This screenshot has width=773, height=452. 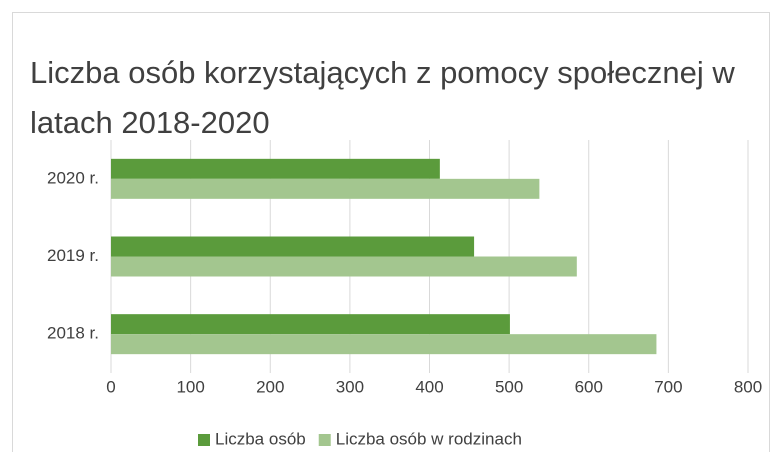 What do you see at coordinates (73, 177) in the screenshot?
I see `y-tick-label: 2020 r.` at bounding box center [73, 177].